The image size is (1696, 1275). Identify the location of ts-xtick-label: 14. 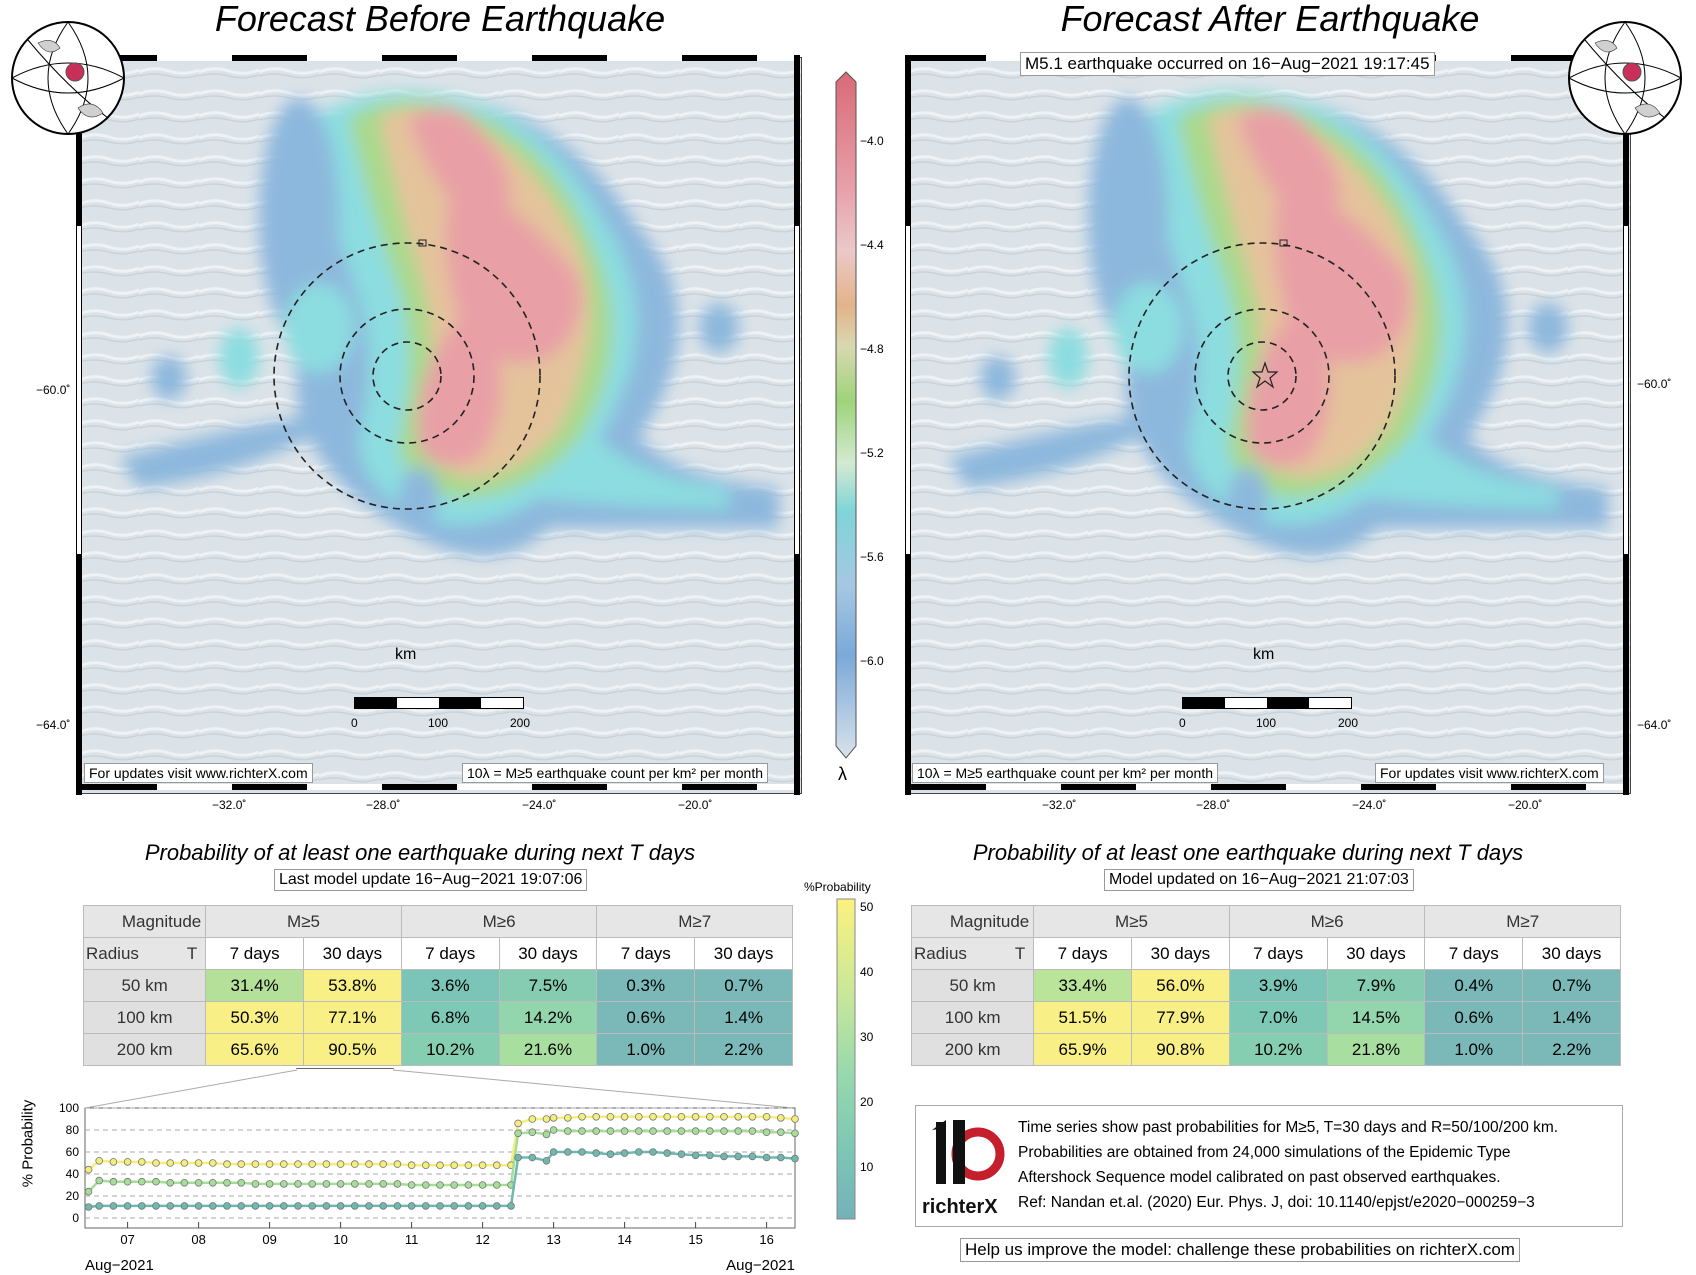
(624, 1239).